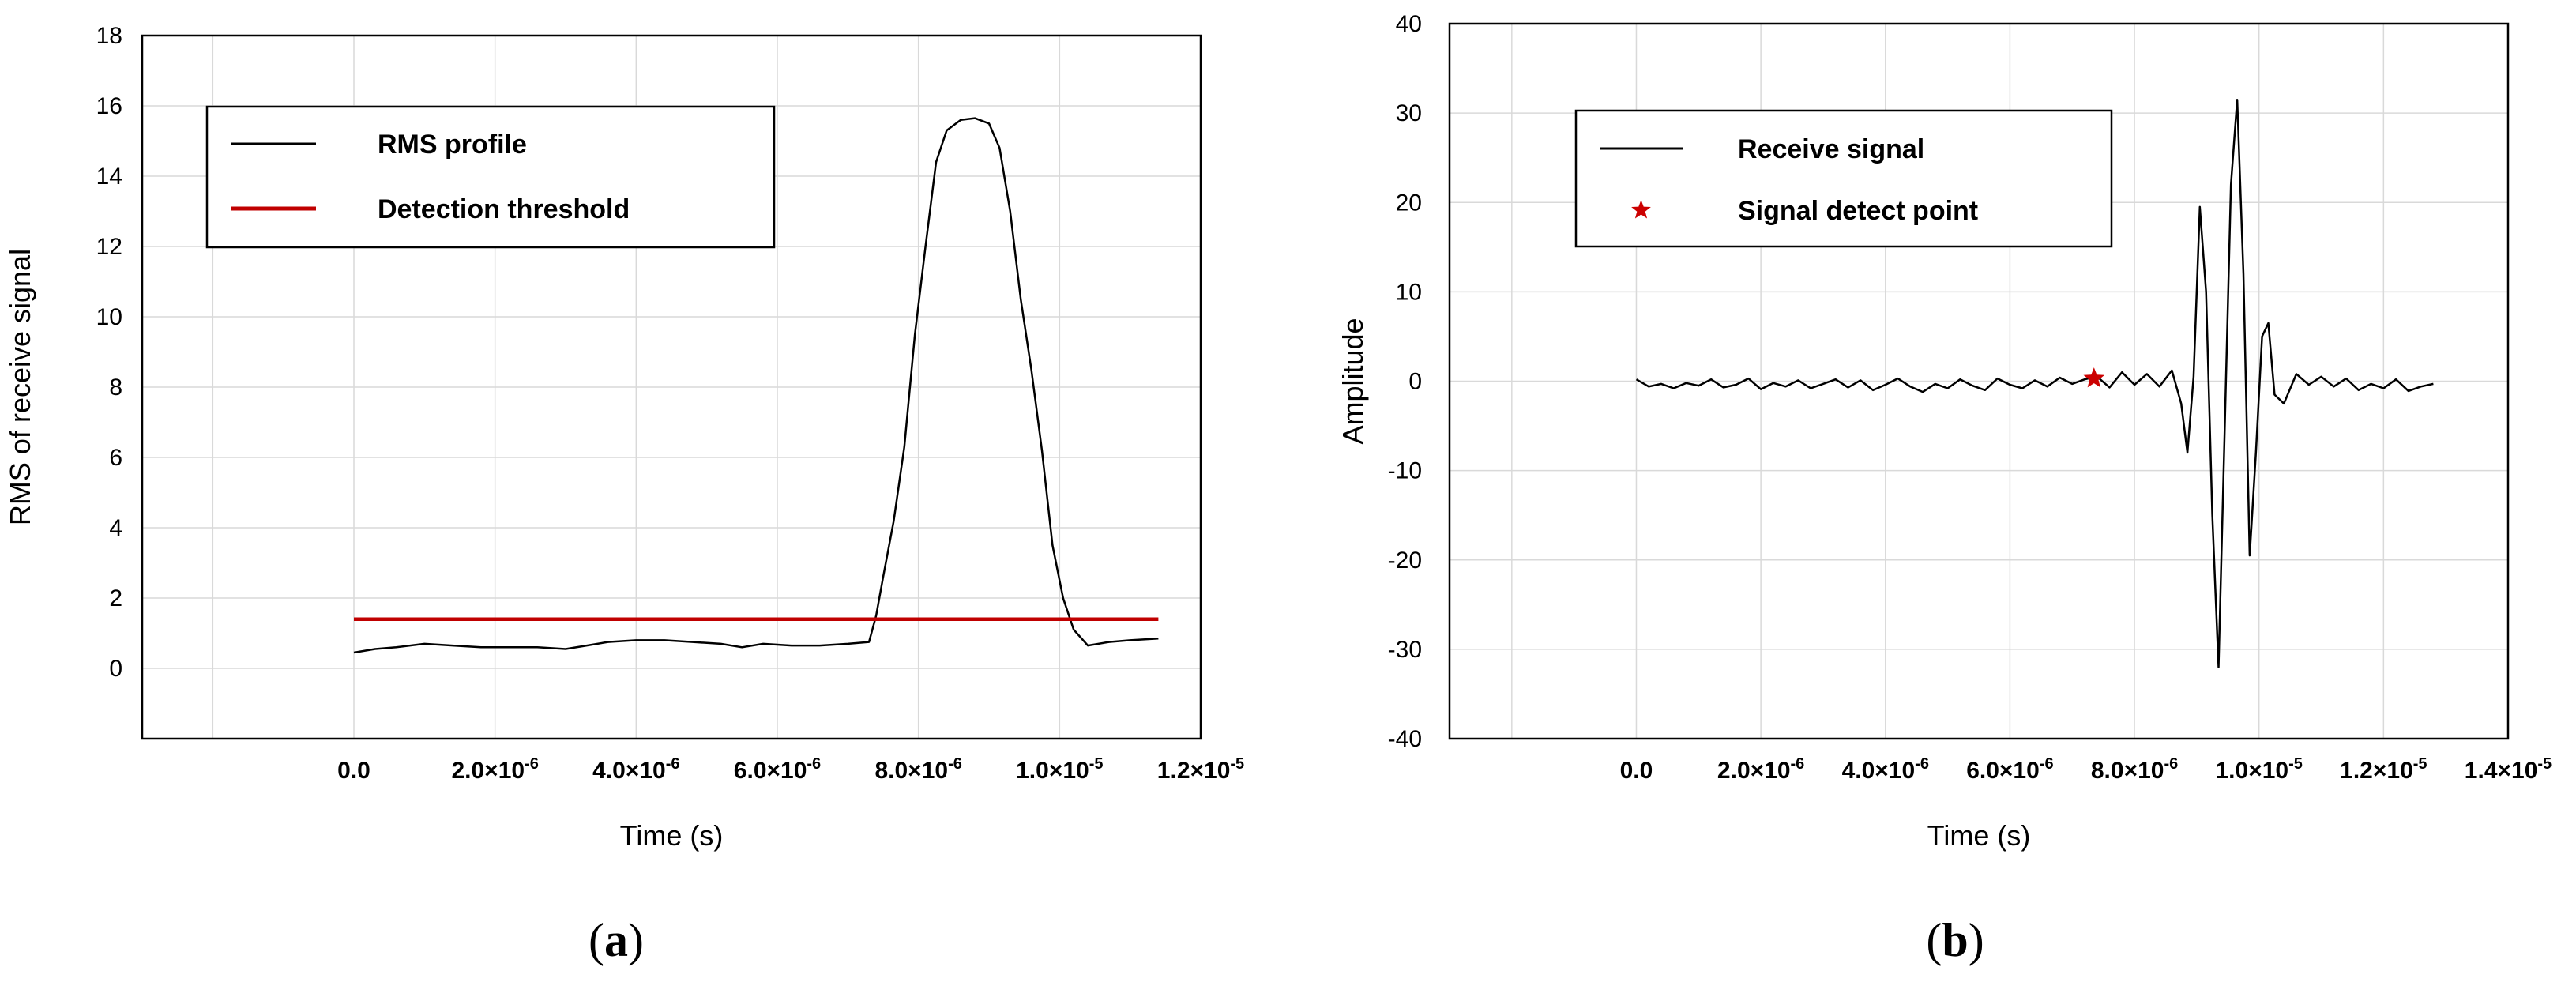 The width and height of the screenshot is (2576, 982). I want to click on legend-swatch-signal-detect-point, so click(1641, 209).